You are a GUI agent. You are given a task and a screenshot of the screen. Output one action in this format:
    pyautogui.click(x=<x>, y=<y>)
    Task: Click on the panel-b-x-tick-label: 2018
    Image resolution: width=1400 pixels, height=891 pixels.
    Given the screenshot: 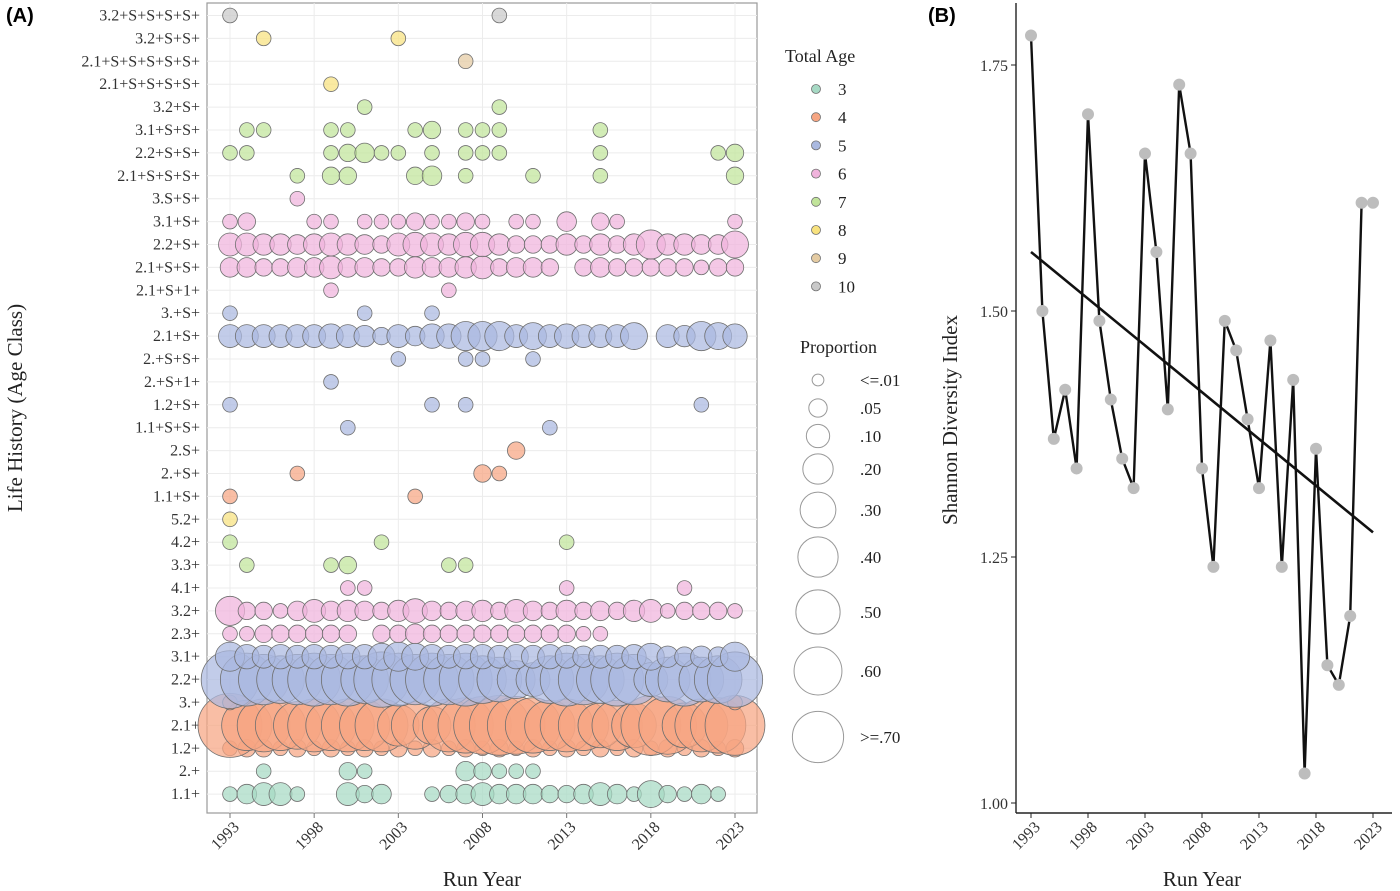 What is the action you would take?
    pyautogui.click(x=1311, y=836)
    